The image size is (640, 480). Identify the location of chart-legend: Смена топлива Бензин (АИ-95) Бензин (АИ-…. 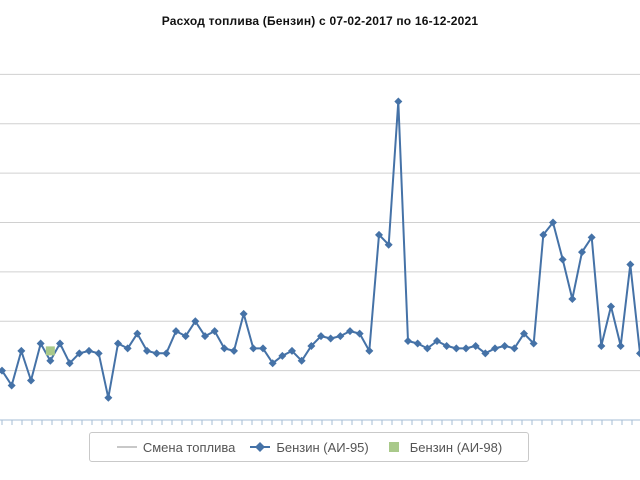
(309, 447).